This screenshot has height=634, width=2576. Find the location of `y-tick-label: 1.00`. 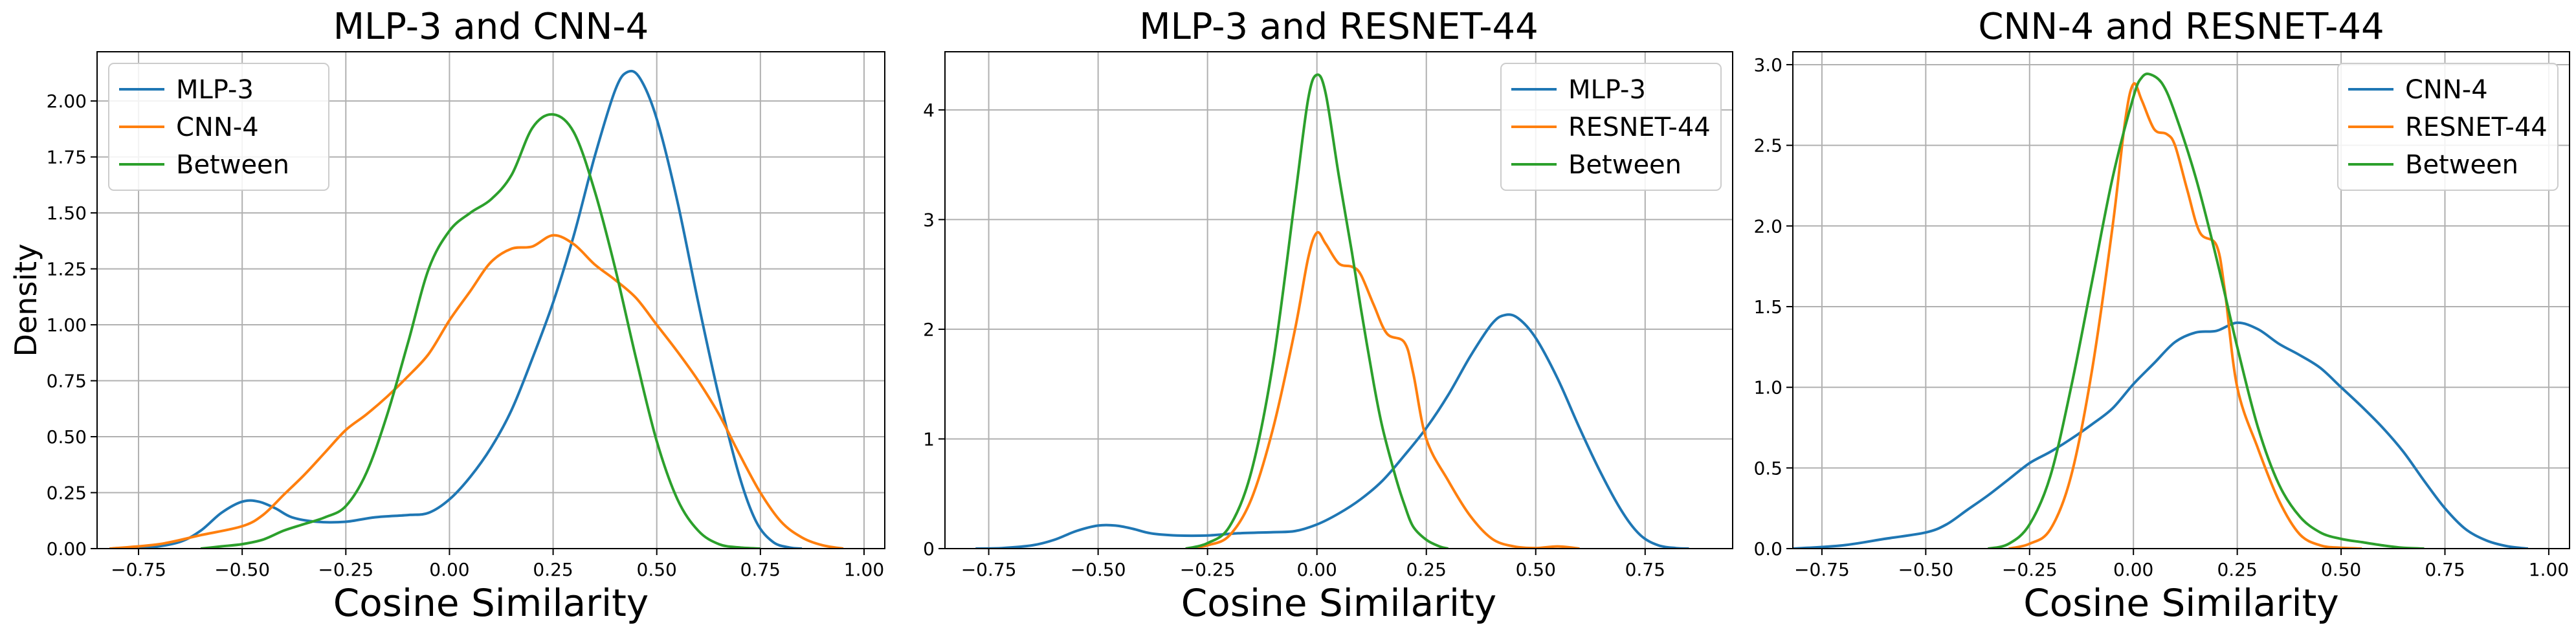

y-tick-label: 1.00 is located at coordinates (67, 325).